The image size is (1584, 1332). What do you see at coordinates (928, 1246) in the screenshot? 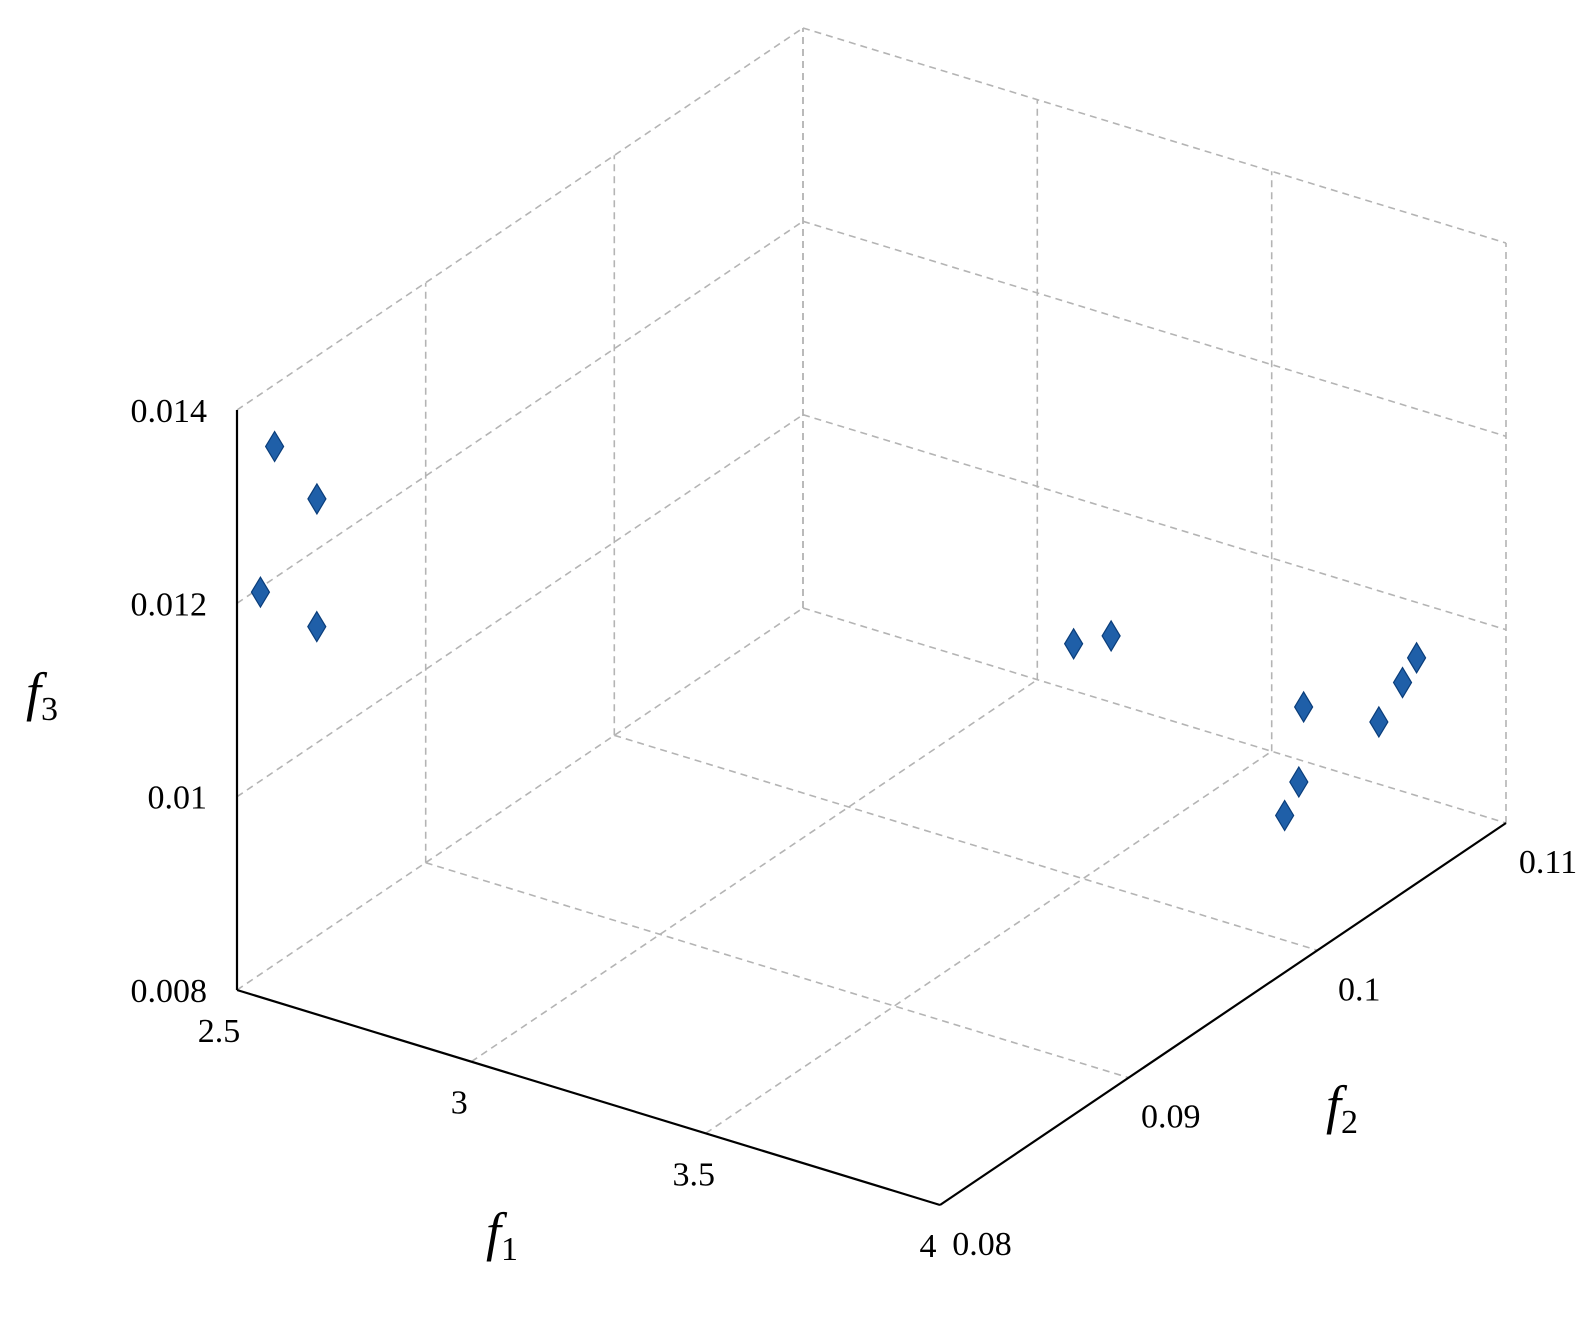
I see `f1-tick-label: 4` at bounding box center [928, 1246].